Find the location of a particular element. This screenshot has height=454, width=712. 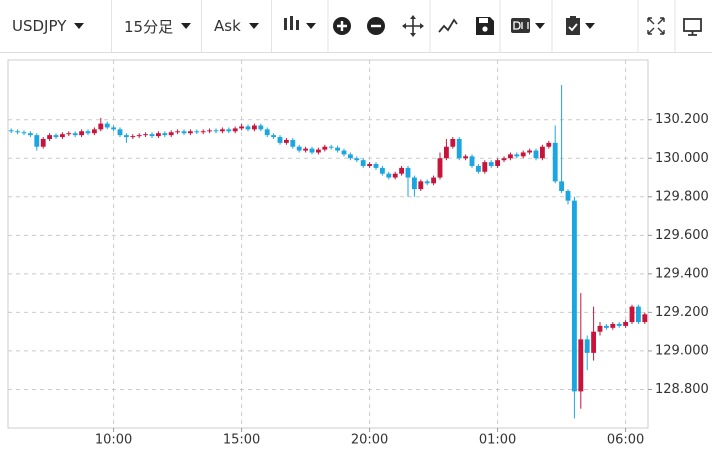

y-tick-label: 129.600 is located at coordinates (682, 235).